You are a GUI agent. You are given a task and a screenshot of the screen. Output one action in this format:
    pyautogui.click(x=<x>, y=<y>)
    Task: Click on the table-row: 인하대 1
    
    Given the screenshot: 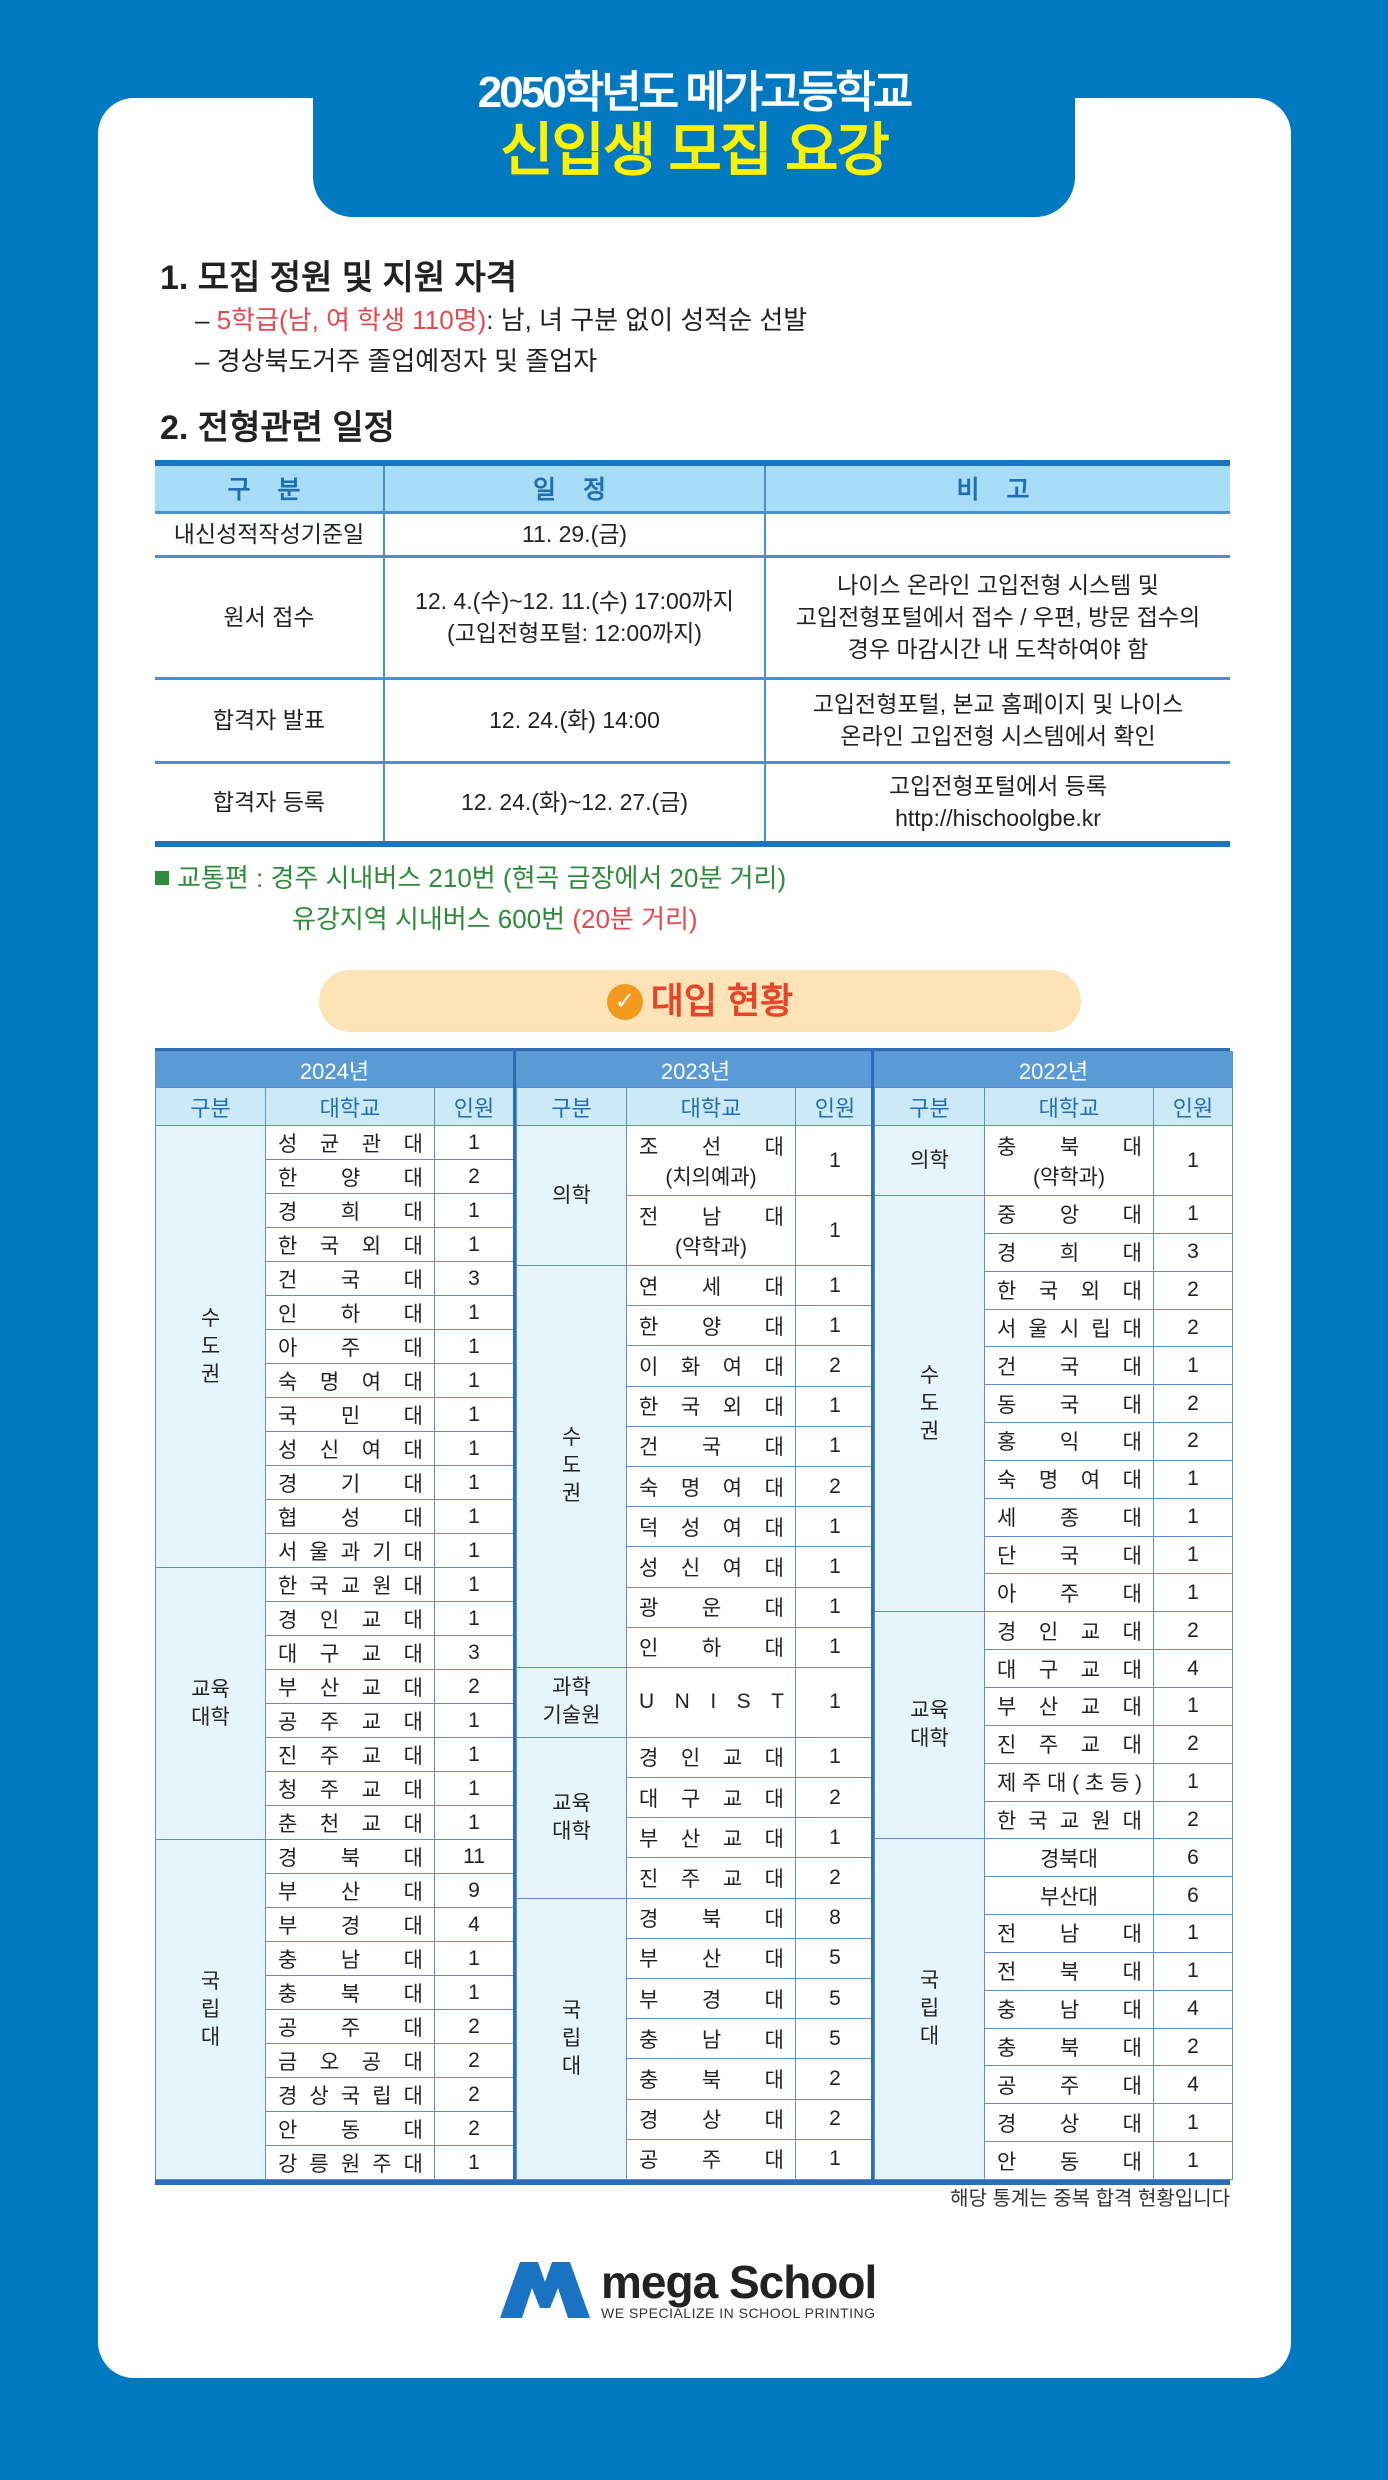 What is the action you would take?
    pyautogui.click(x=696, y=1647)
    